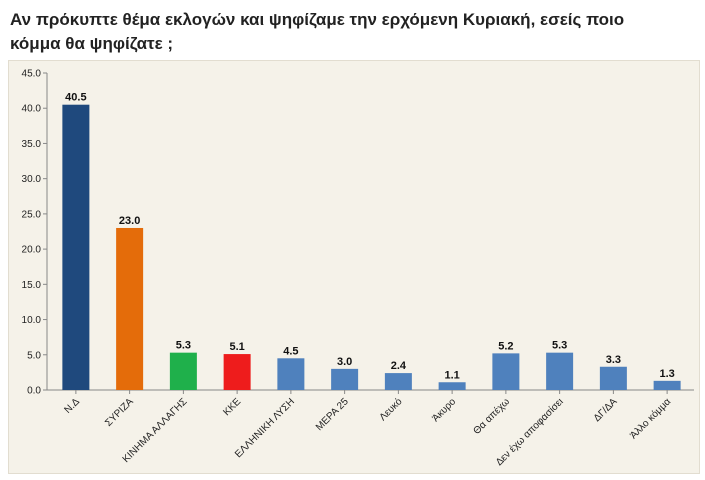 The image size is (705, 480). I want to click on y-tick-label: 40.0, so click(32, 109).